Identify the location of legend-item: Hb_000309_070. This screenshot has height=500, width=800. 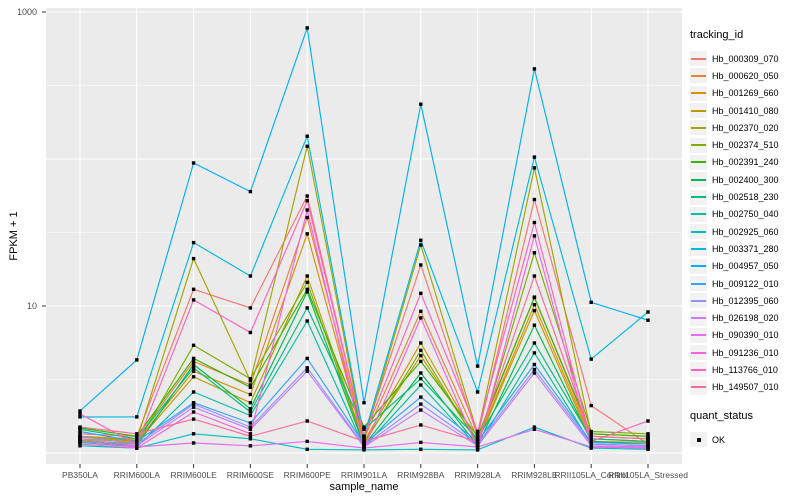
(745, 58).